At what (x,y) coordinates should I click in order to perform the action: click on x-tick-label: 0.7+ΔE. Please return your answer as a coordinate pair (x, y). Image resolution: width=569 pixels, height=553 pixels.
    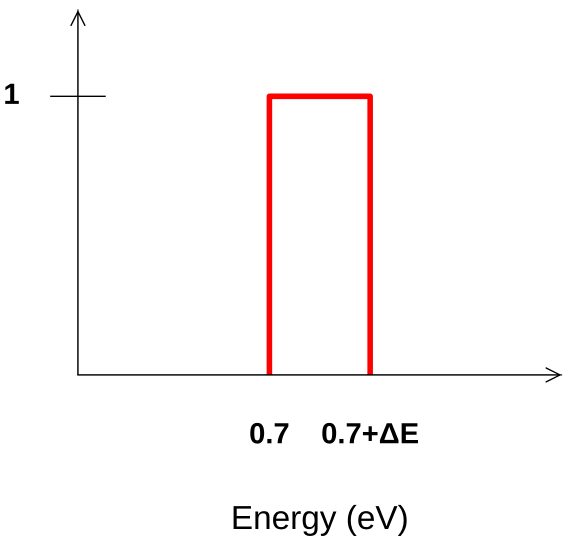
    Looking at the image, I should click on (370, 433).